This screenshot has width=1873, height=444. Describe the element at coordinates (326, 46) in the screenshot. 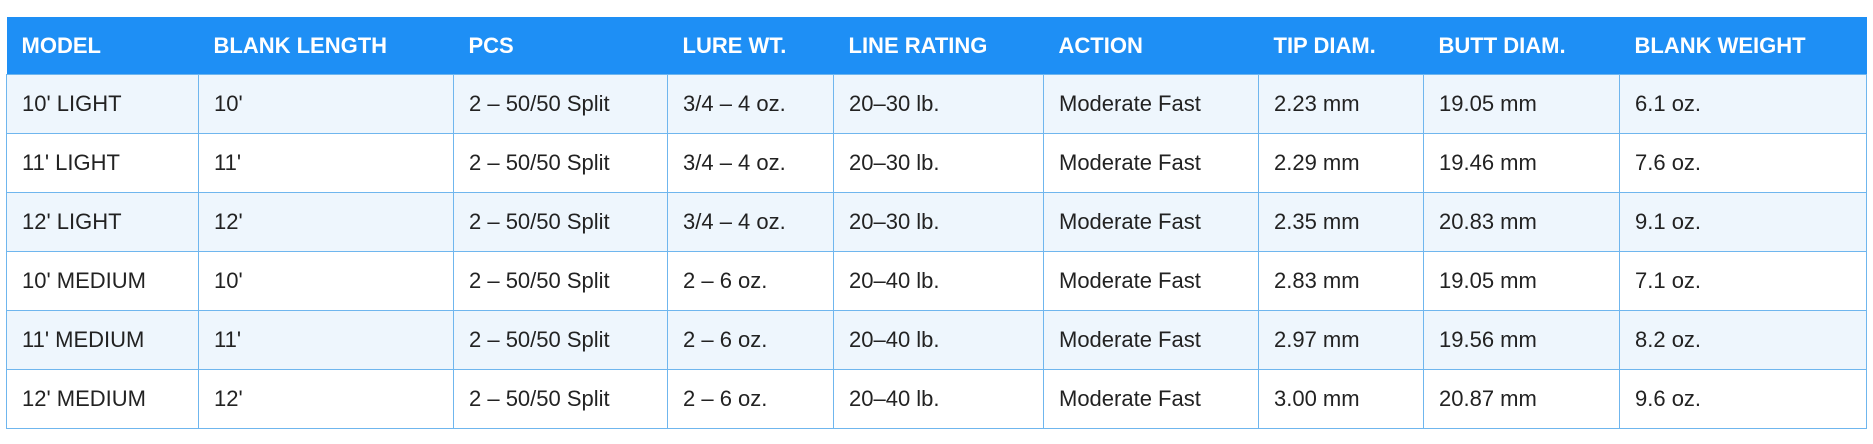

I see `header-cell: BLANK LENGTH` at that location.